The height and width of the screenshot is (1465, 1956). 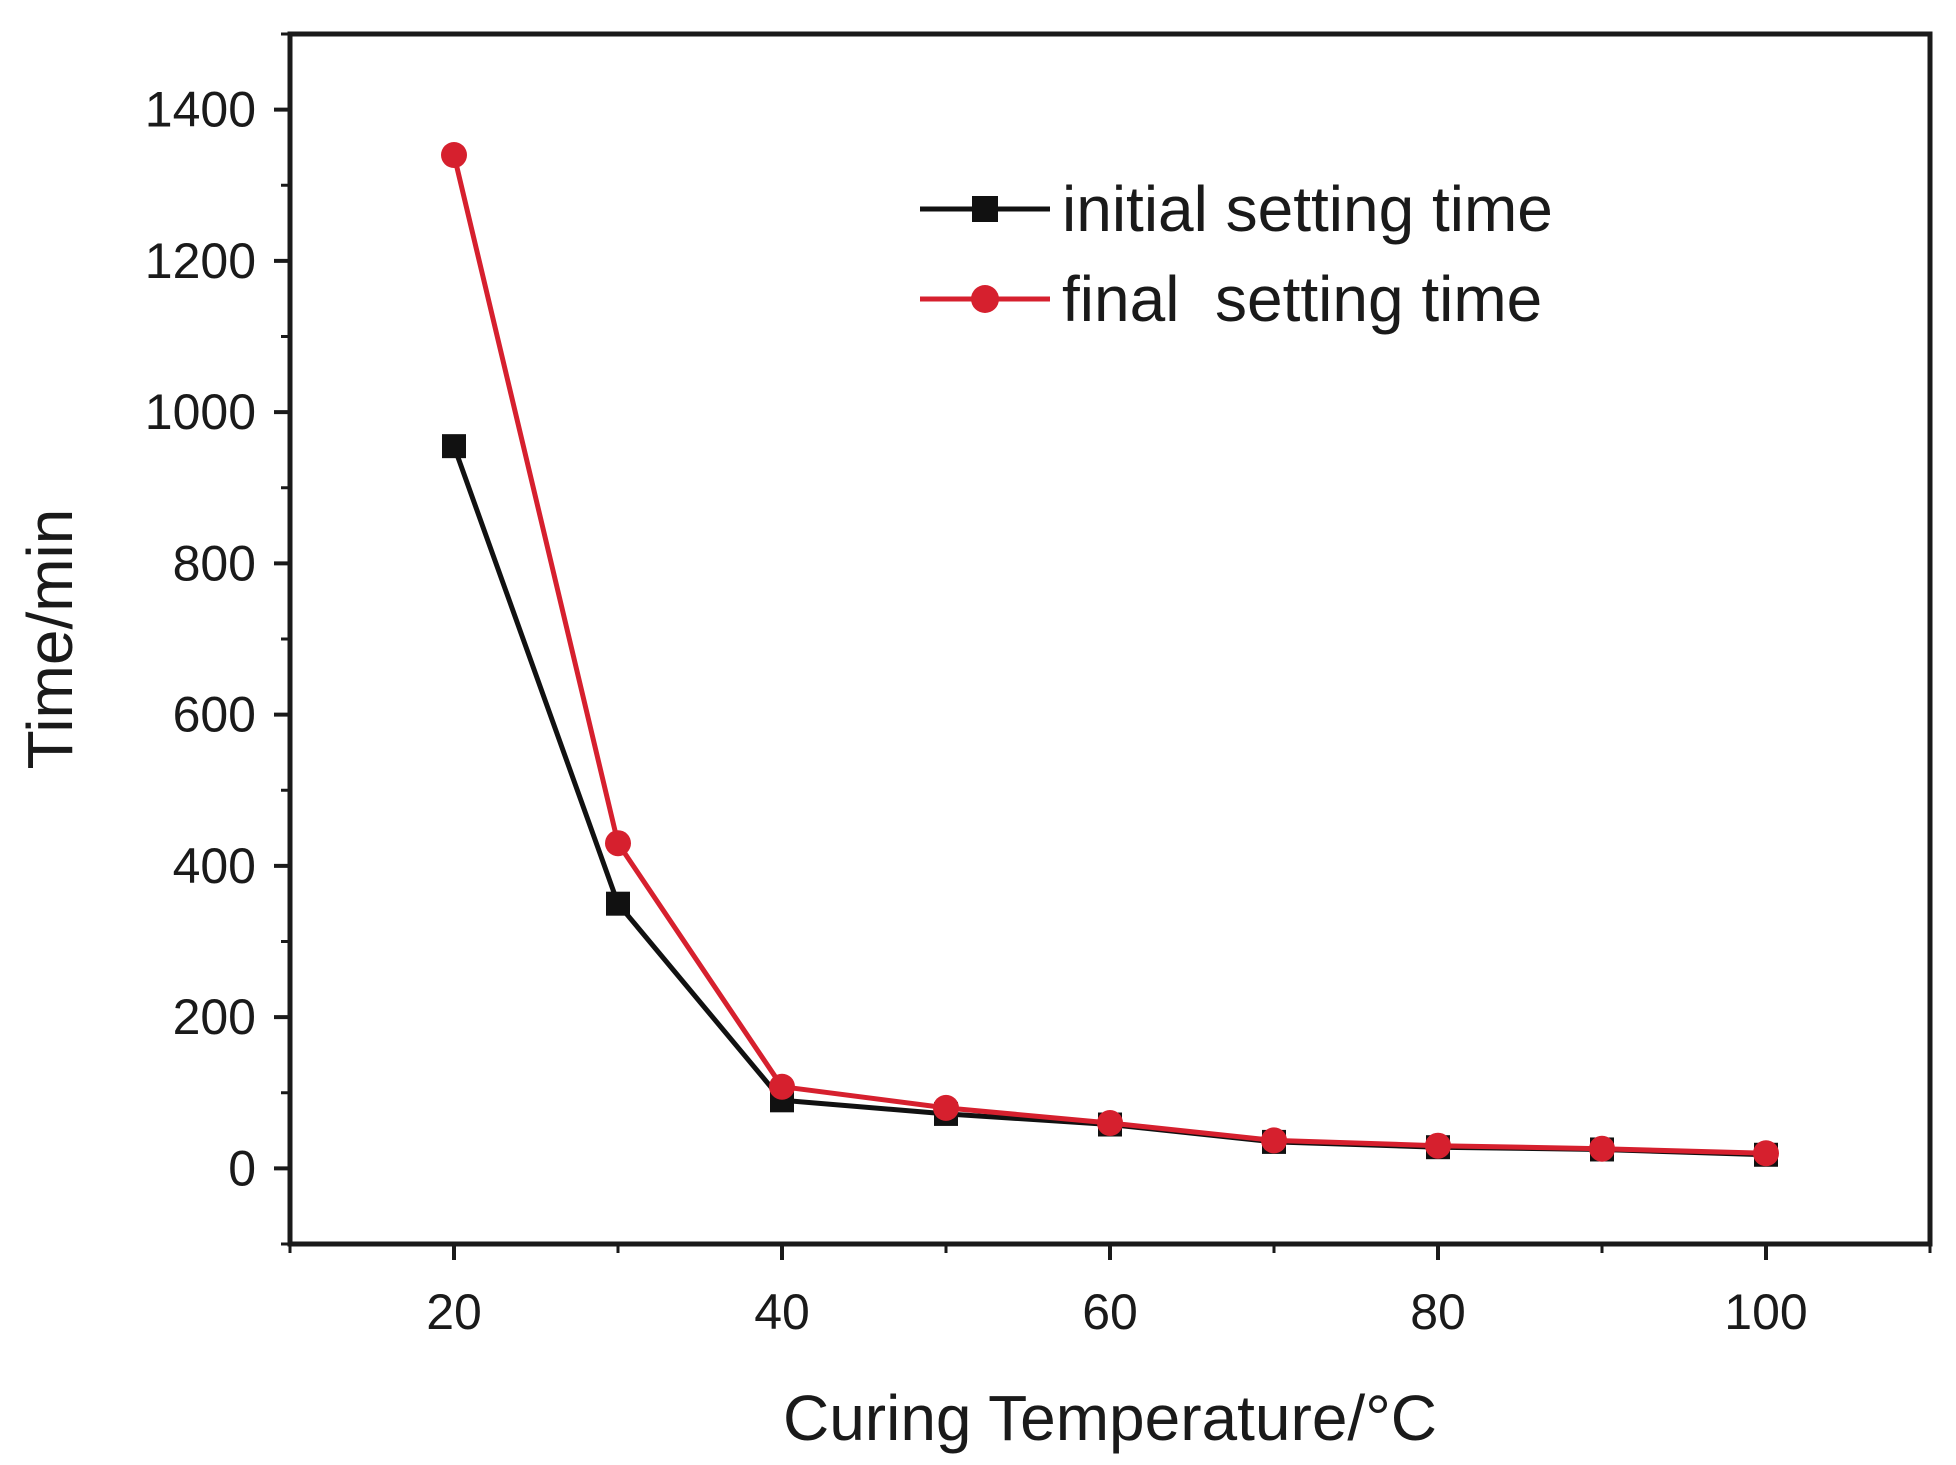 What do you see at coordinates (217, 639) in the screenshot?
I see `y-axis: 0 200 400 600 800 1000 1200 1400` at bounding box center [217, 639].